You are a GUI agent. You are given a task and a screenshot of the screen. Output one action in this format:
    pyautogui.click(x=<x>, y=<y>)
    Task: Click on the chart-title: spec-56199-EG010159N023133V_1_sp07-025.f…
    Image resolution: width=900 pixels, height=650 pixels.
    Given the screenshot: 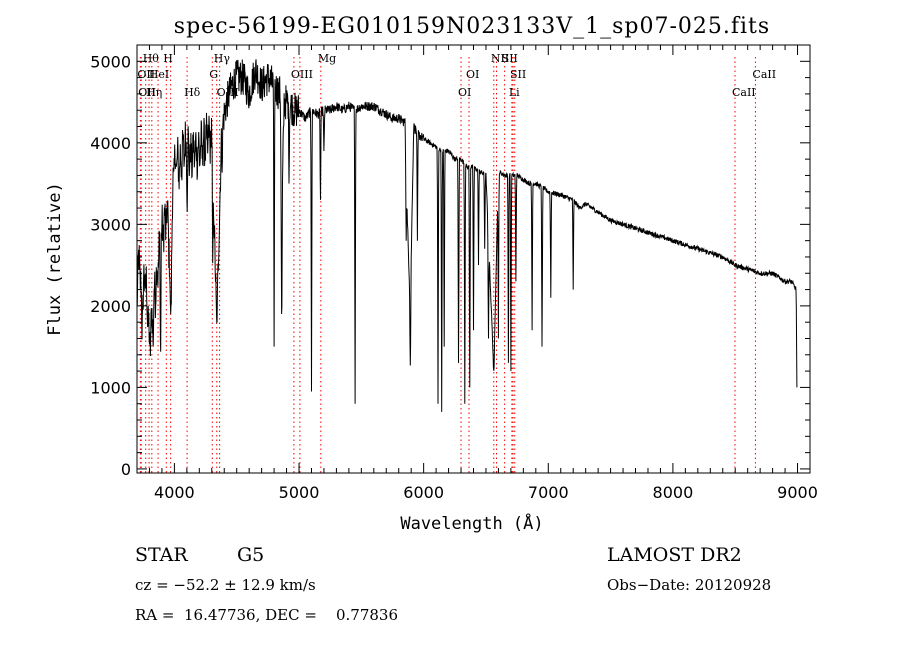 What is the action you would take?
    pyautogui.click(x=472, y=26)
    